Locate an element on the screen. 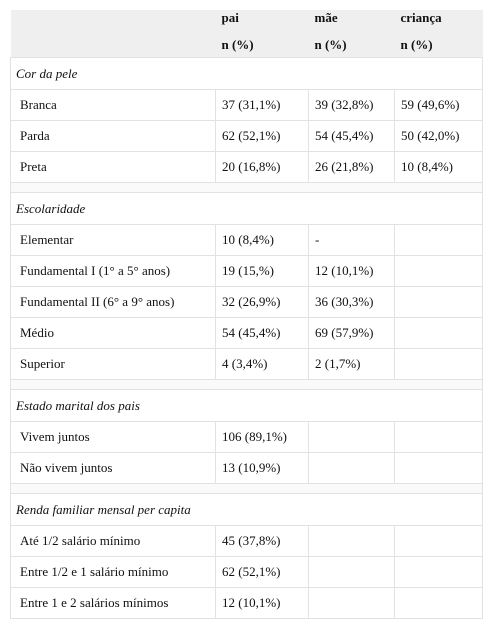  value-cell: 19 (15,%) is located at coordinates (262, 271).